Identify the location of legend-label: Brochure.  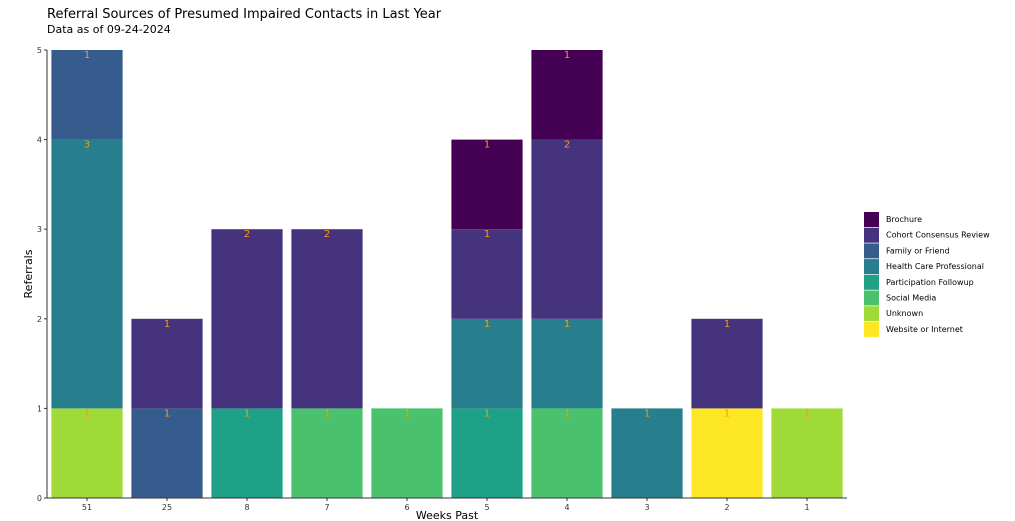
(904, 219).